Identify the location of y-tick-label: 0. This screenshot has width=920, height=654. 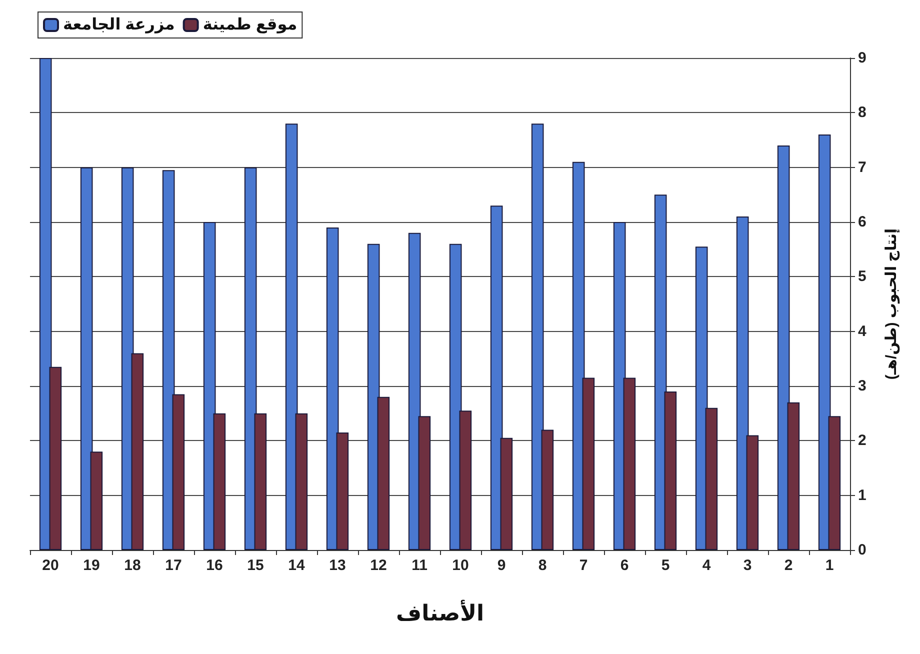
(862, 550).